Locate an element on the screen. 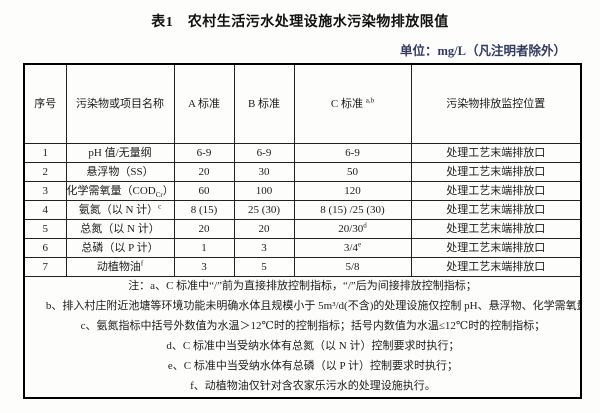 The width and height of the screenshot is (600, 413). page-title: 表1 农村生活污水处理设施水污染物排放限值 is located at coordinates (300, 22).